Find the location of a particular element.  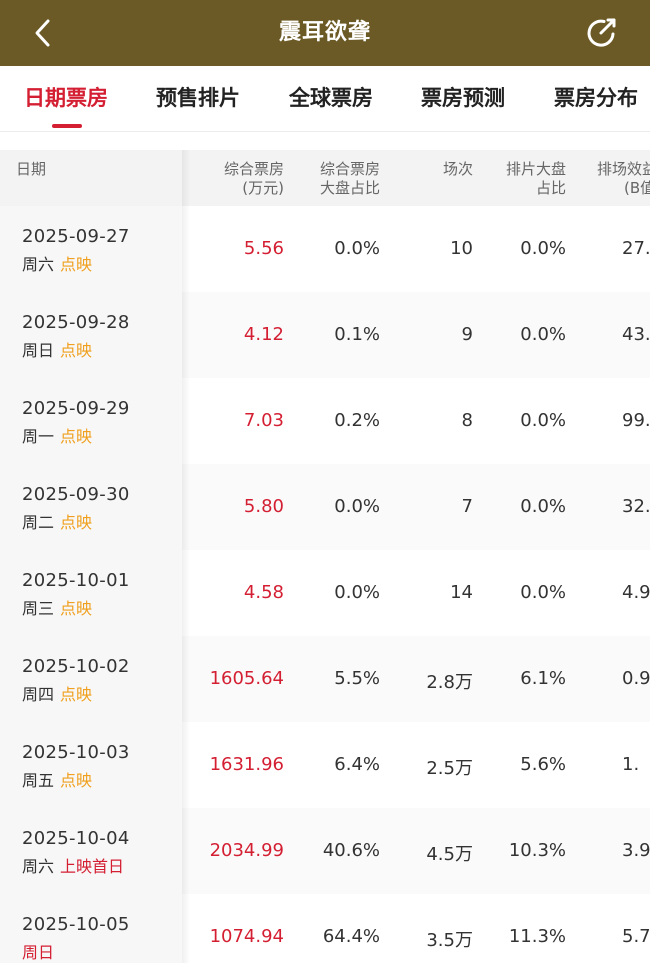

row-schedule-share: 6.1% is located at coordinates (543, 678).